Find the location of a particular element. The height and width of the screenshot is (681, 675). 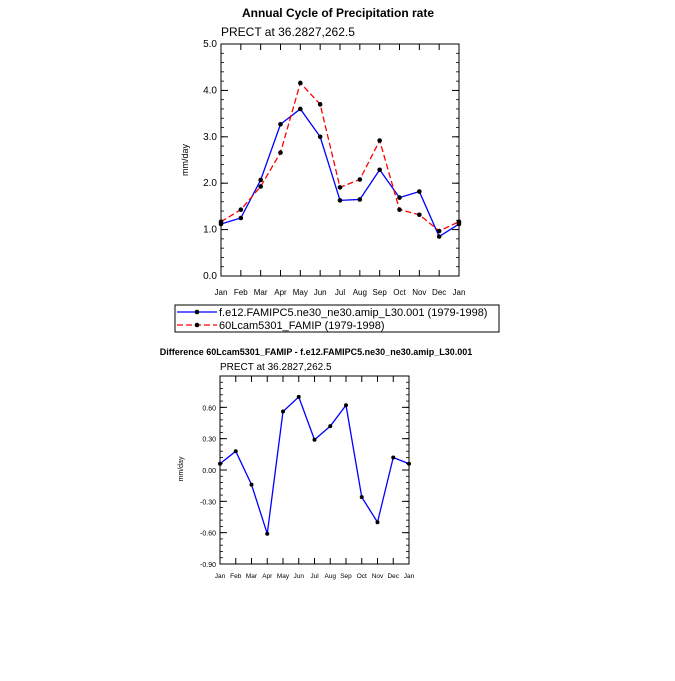

legend-box is located at coordinates (337, 318).